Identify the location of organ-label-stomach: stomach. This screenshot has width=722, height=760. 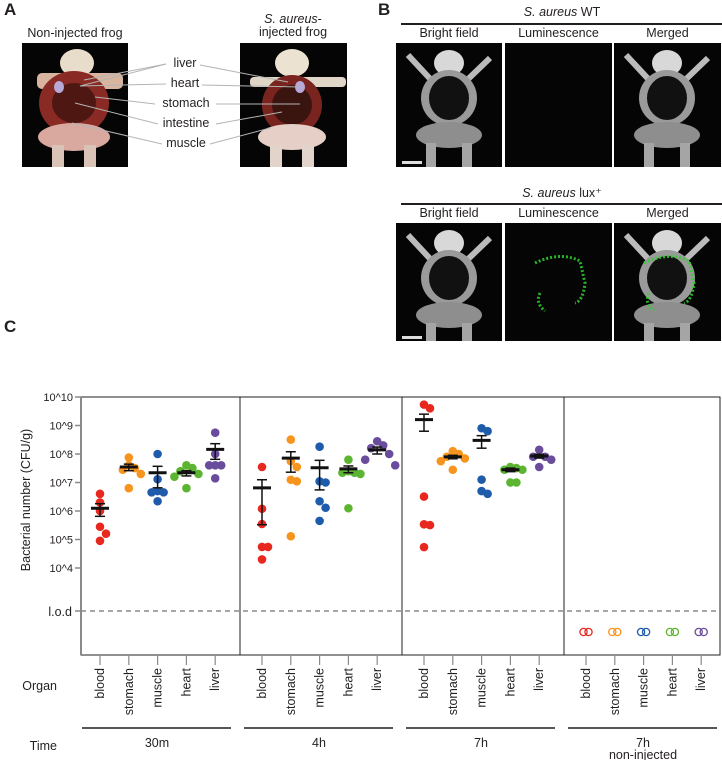
(186, 103).